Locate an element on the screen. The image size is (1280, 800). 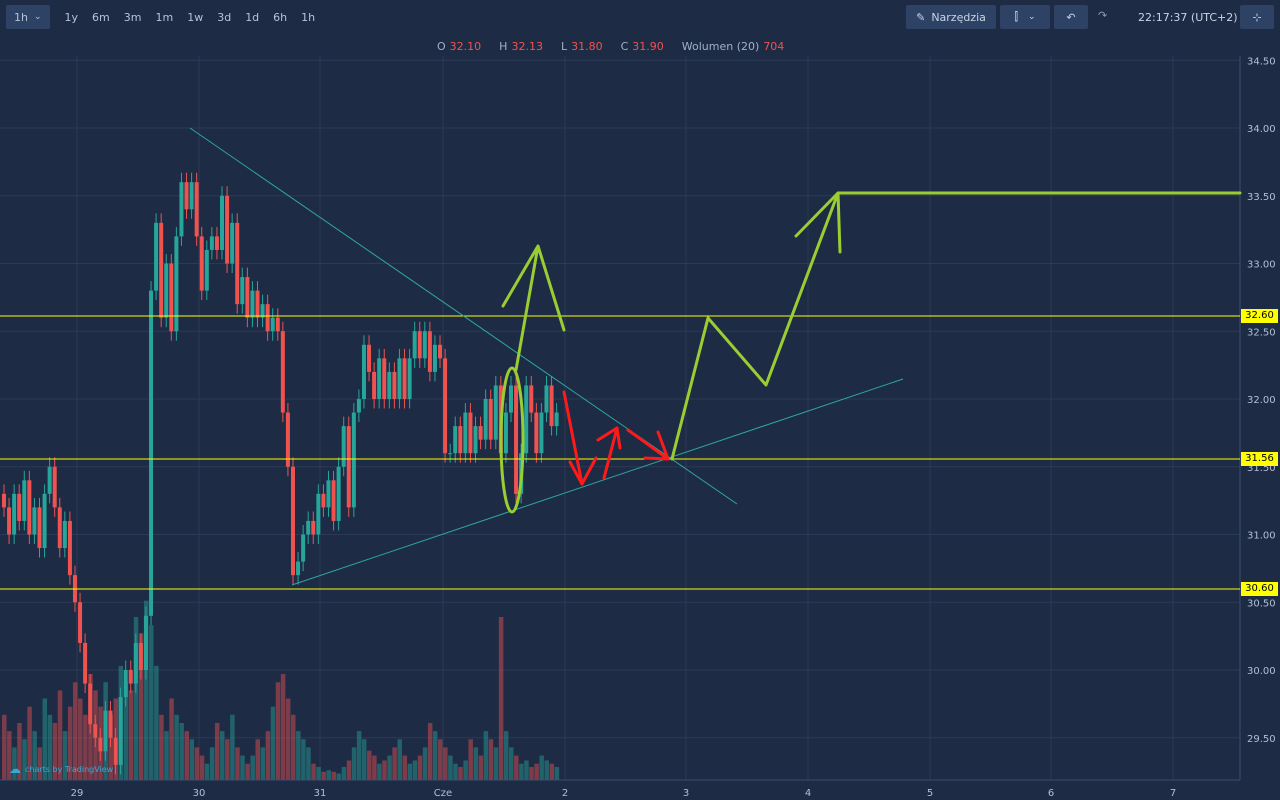
chart-type-dropdown: ⫿ ⌄ is located at coordinates (1025, 17).